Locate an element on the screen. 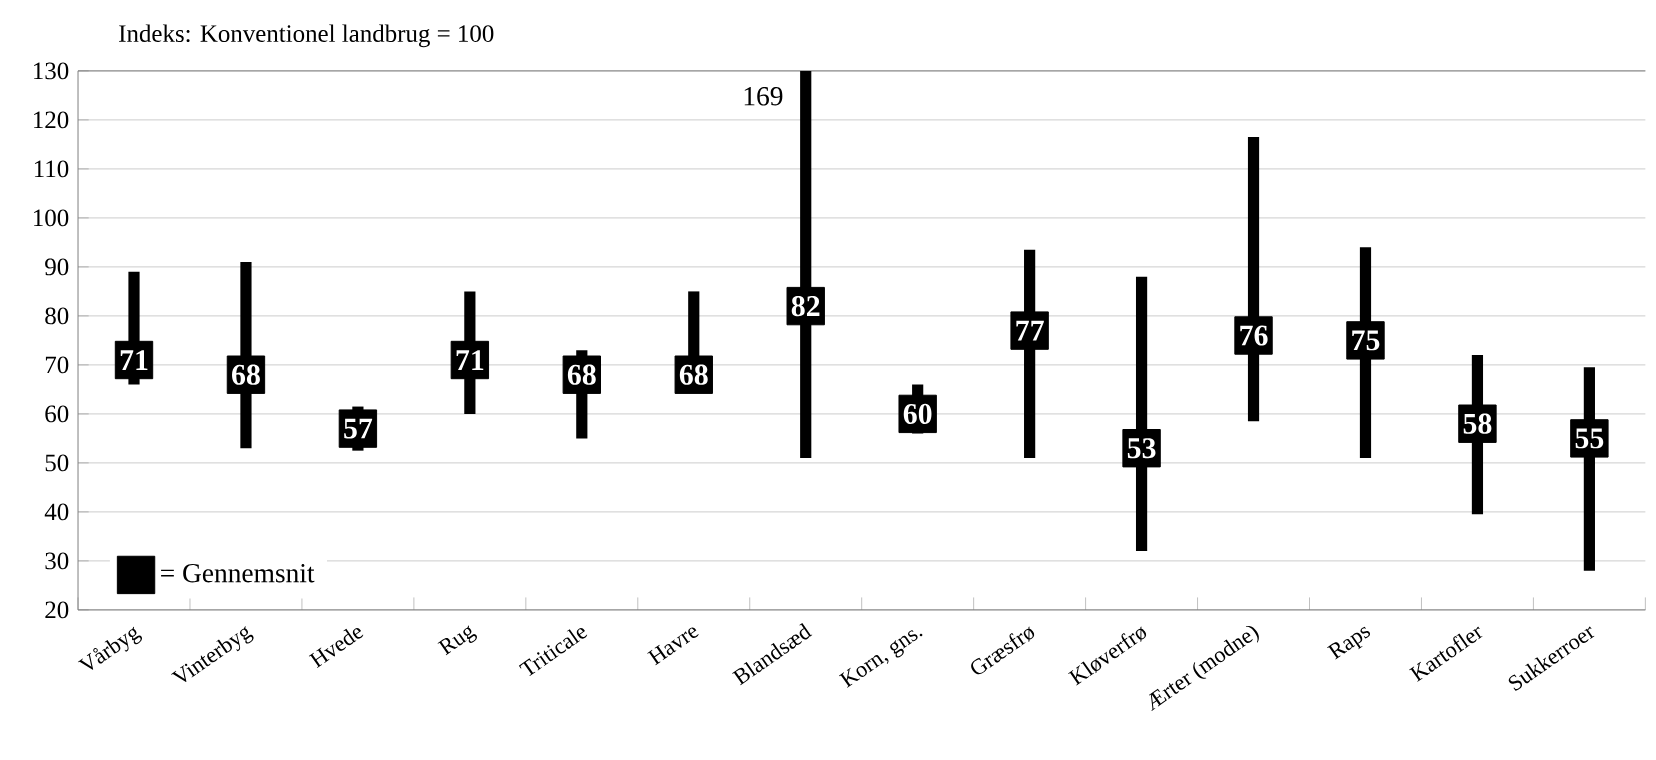  x-tick-label: Havre is located at coordinates (673, 646).